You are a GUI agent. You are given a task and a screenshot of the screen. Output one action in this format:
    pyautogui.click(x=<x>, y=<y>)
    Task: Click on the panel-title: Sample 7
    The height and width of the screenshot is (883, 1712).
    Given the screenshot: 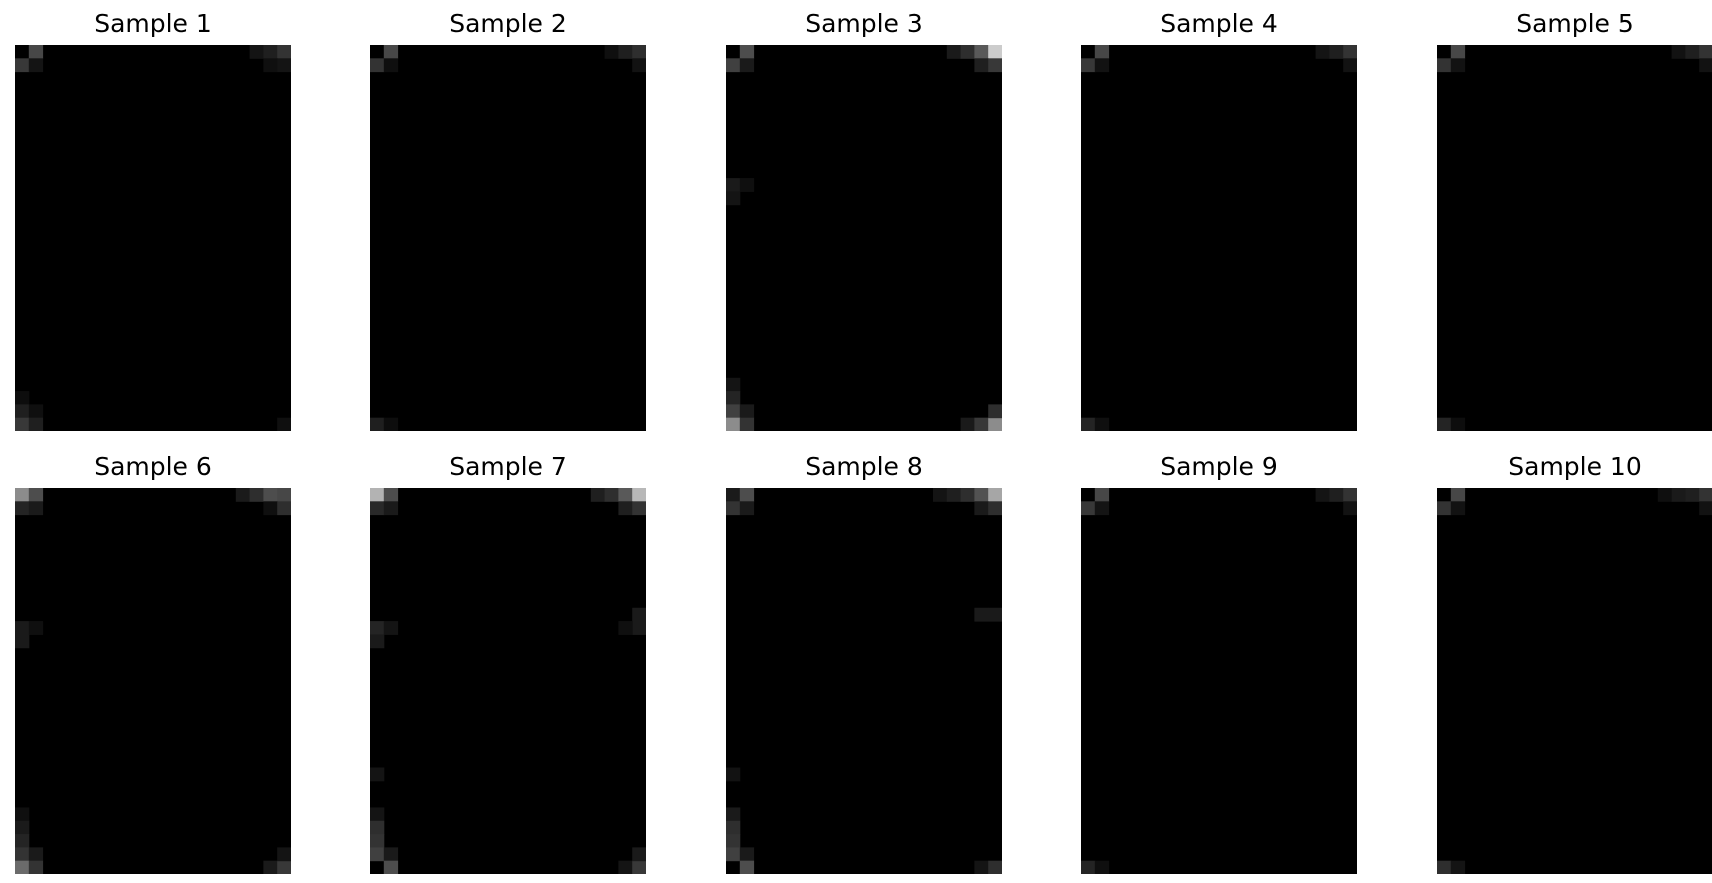 What is the action you would take?
    pyautogui.click(x=508, y=466)
    